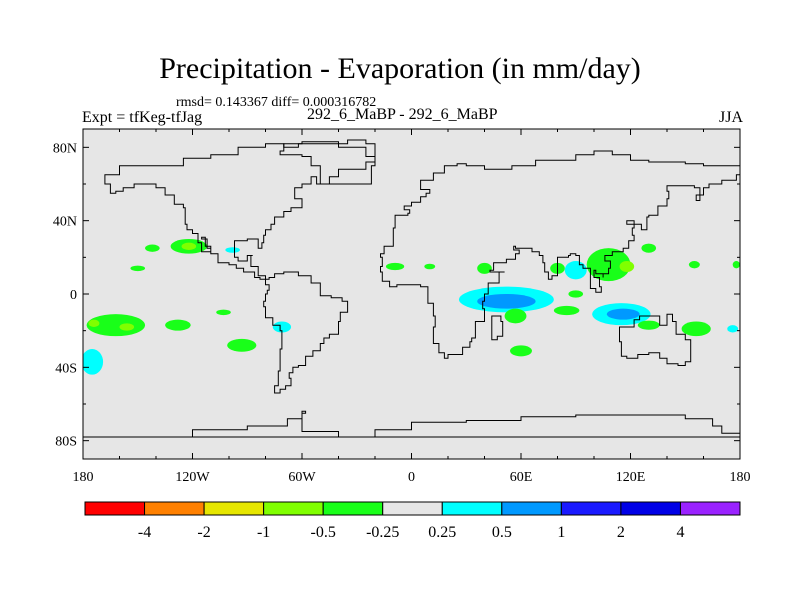 The height and width of the screenshot is (600, 800). Describe the element at coordinates (621, 532) in the screenshot. I see `colorbar-label-8: 2` at that location.